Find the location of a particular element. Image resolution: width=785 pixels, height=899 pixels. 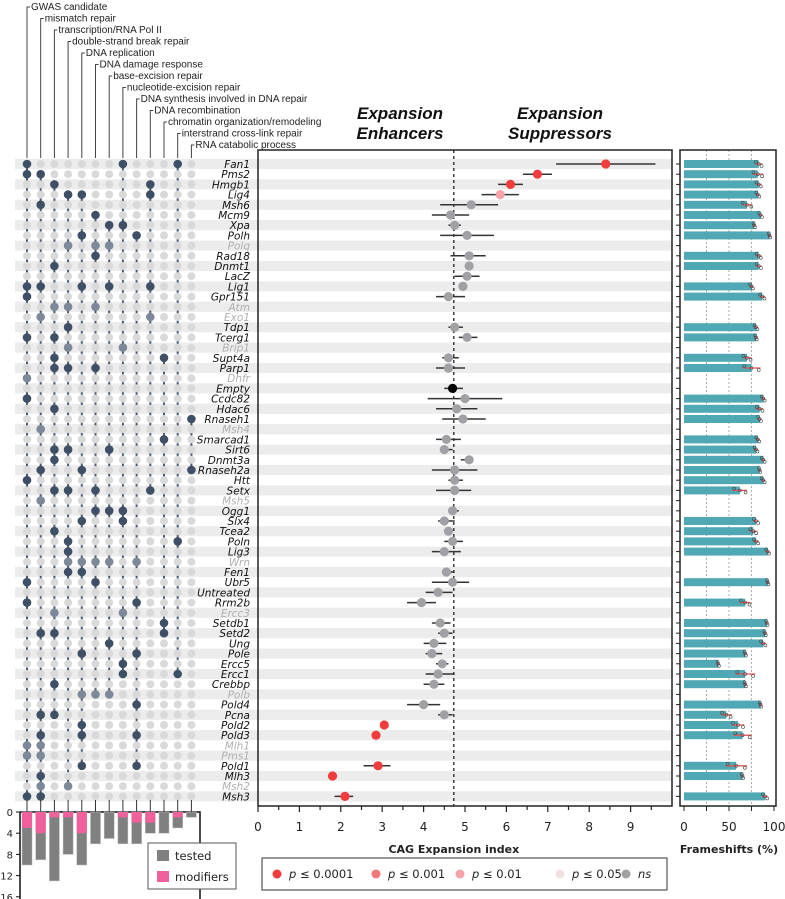

legend-threshold: ns is located at coordinates (644, 874).